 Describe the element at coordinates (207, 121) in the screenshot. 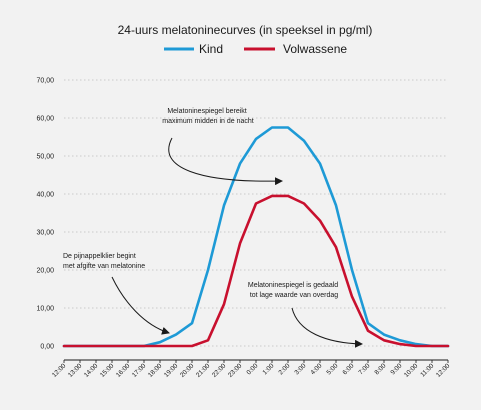

I see `annotation-peak-line-2: maximum midden in de nacht` at that location.